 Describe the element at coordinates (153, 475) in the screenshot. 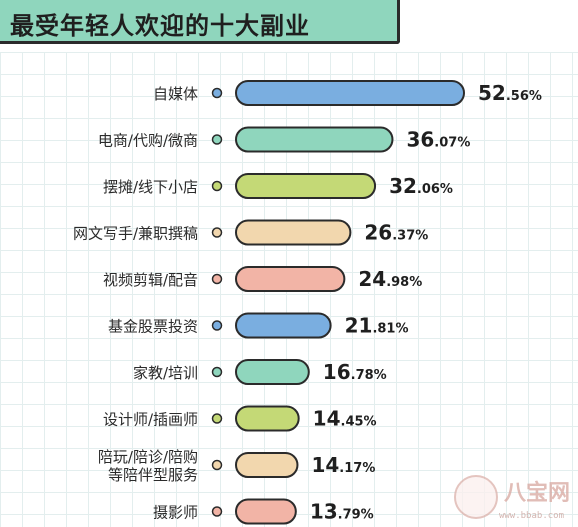

I see `category-label: 等陪伴型服务` at that location.